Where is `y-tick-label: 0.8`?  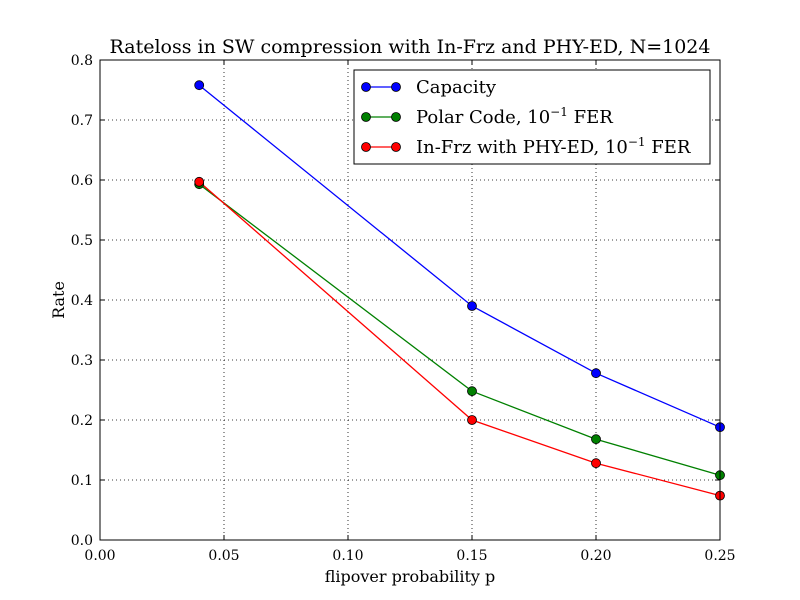
y-tick-label: 0.8 is located at coordinates (82, 61).